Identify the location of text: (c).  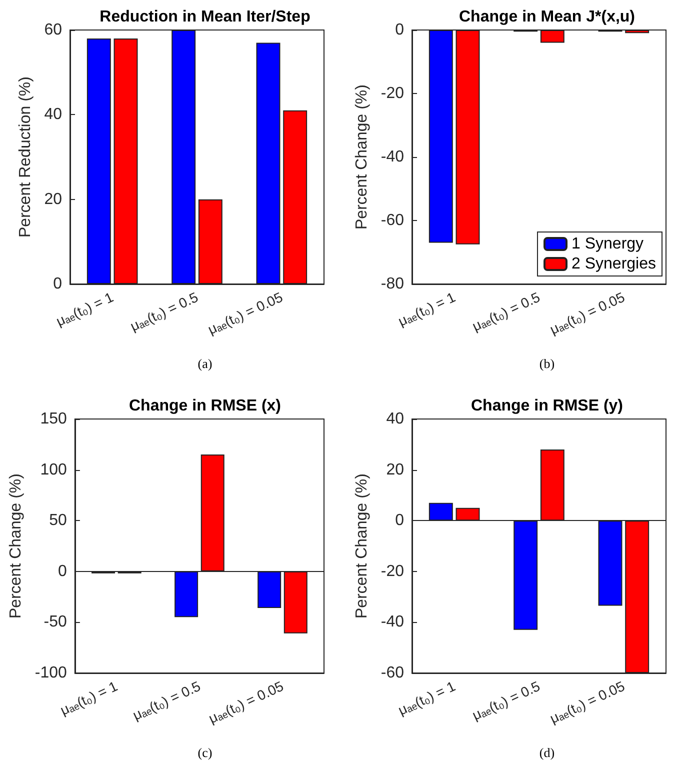
(205, 752).